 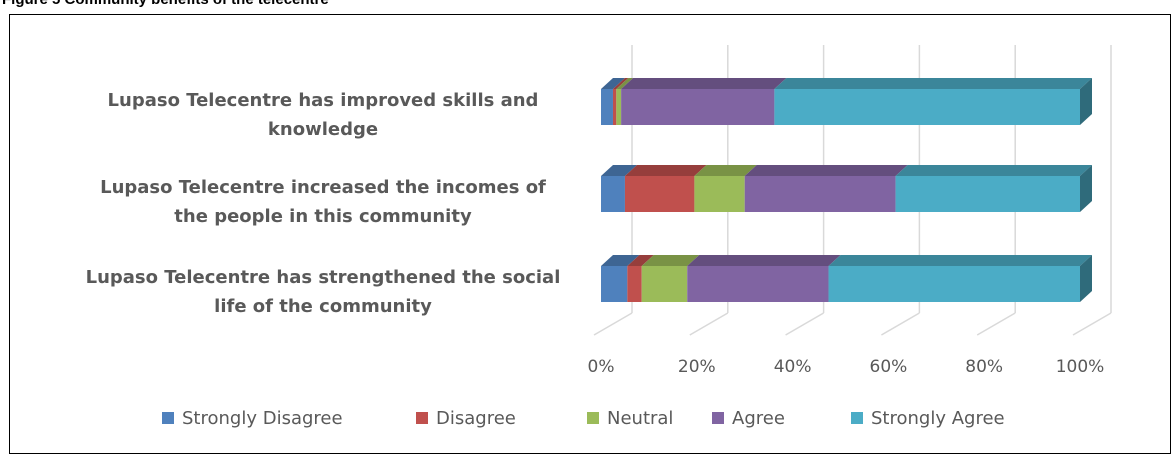 What do you see at coordinates (938, 418) in the screenshot?
I see `legend-label: Strongly Agree` at bounding box center [938, 418].